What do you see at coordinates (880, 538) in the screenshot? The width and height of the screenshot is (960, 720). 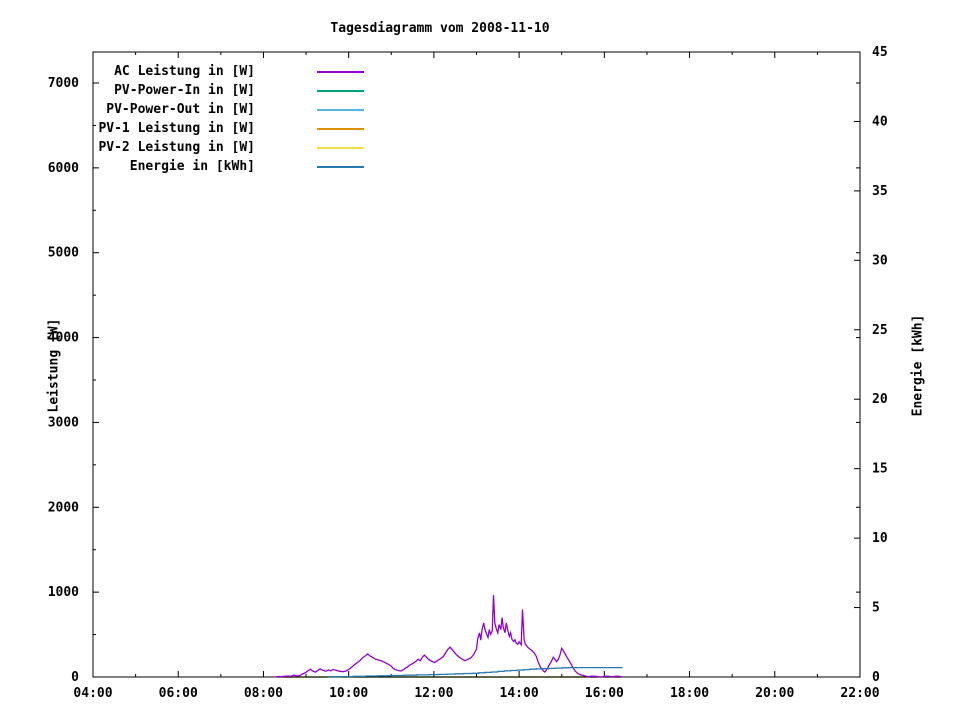 I see `y-right-tick-label: 10` at bounding box center [880, 538].